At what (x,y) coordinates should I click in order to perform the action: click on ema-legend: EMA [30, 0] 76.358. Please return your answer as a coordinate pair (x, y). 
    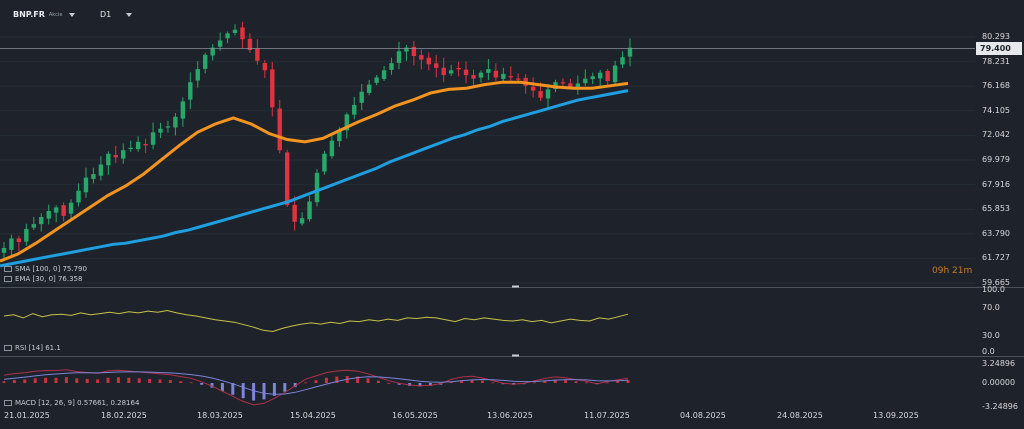
    Looking at the image, I should click on (43, 279).